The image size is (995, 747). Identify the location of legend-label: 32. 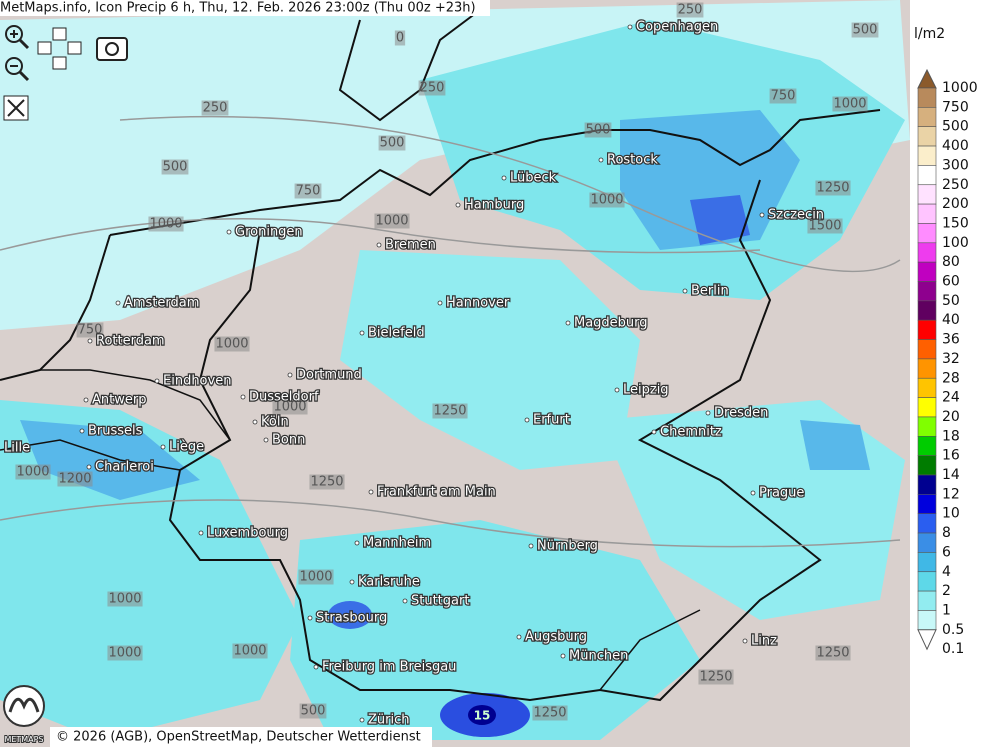
(951, 359).